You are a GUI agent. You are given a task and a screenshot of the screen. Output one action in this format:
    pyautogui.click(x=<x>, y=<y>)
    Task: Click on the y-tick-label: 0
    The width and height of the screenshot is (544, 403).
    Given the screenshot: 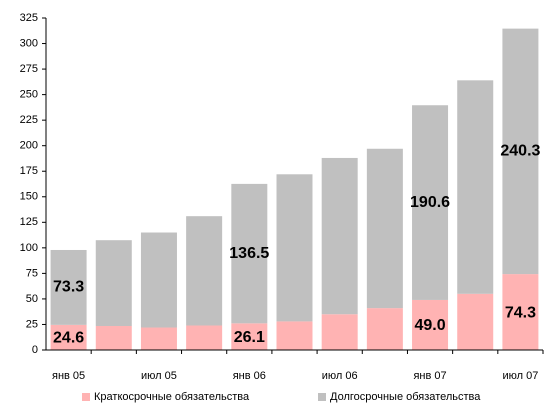 What is the action you would take?
    pyautogui.click(x=35, y=350)
    